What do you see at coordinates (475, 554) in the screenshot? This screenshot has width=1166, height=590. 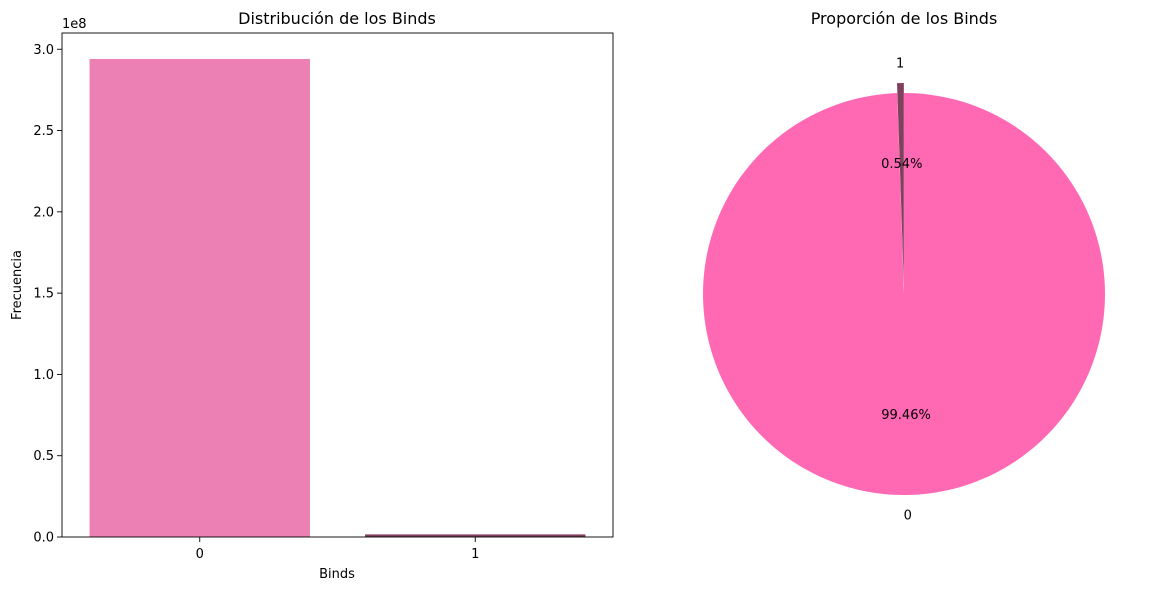 I see `x-tick-label: 1` at bounding box center [475, 554].